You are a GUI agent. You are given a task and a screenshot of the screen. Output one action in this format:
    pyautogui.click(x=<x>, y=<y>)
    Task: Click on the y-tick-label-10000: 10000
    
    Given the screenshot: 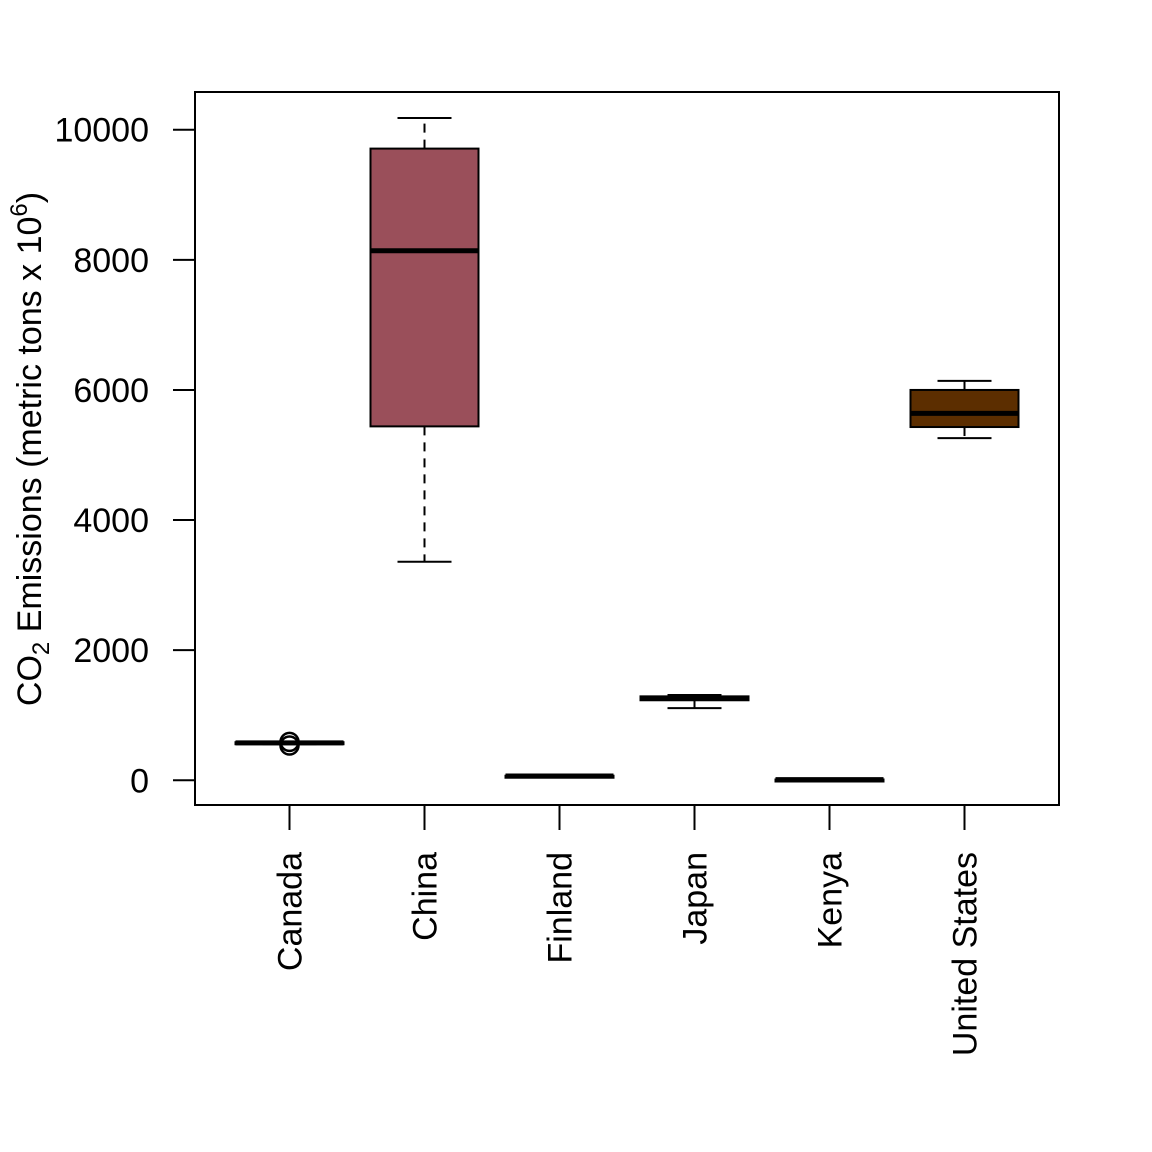 What is the action you would take?
    pyautogui.click(x=101, y=131)
    